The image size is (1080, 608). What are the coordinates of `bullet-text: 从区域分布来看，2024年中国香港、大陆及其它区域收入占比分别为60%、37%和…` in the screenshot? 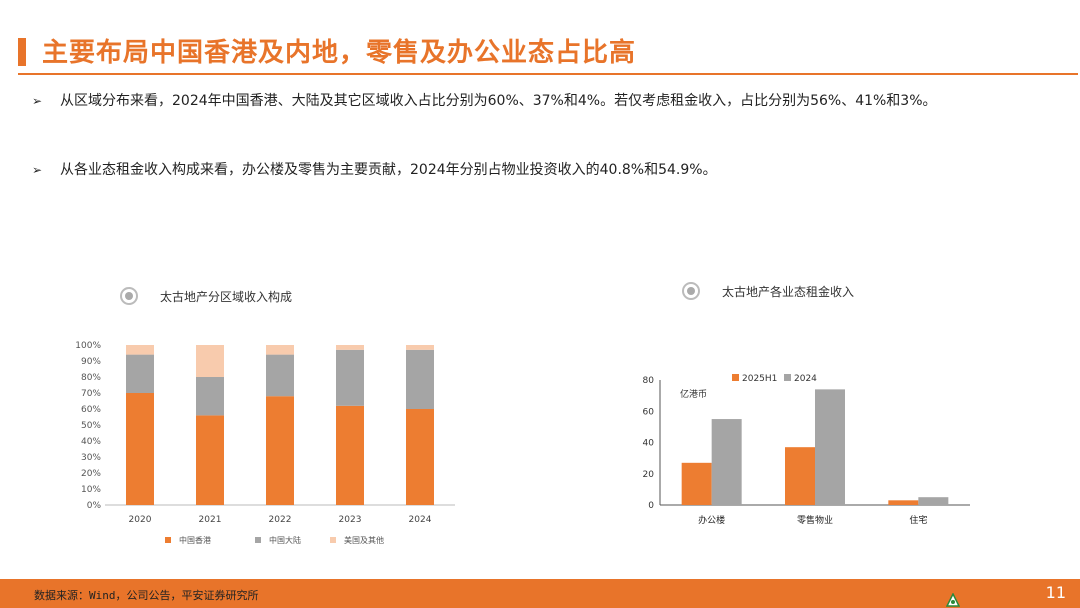 It's located at (498, 101).